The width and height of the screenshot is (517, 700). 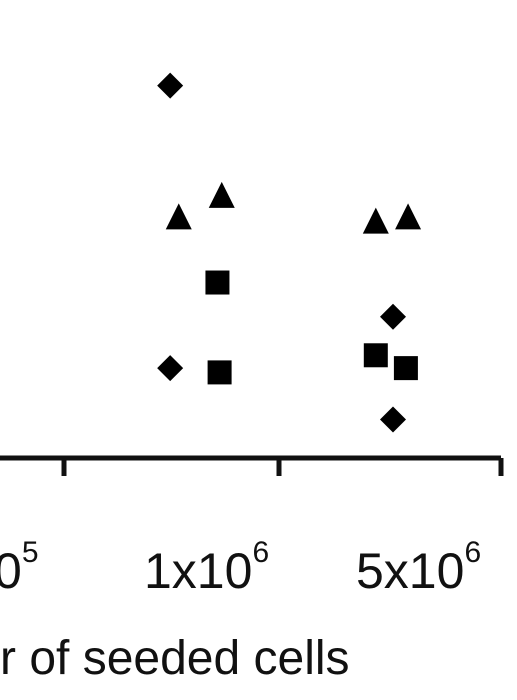 I want to click on x-tick-label: 1x10⁶, so click(x=206, y=567).